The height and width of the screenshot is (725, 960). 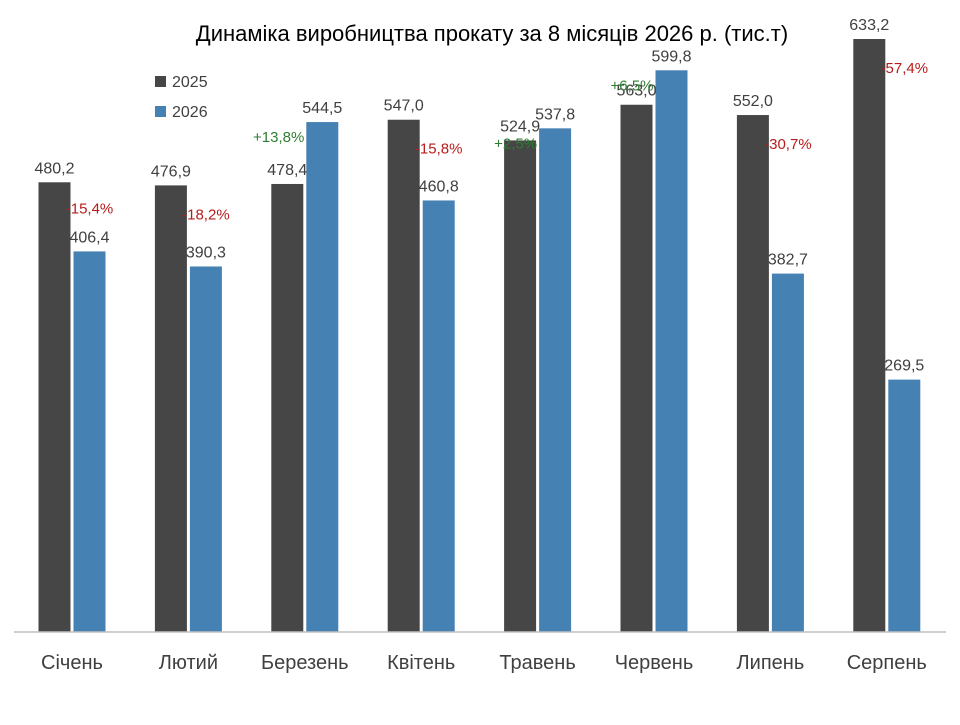 What do you see at coordinates (181, 97) in the screenshot?
I see `legend: 2025 2026` at bounding box center [181, 97].